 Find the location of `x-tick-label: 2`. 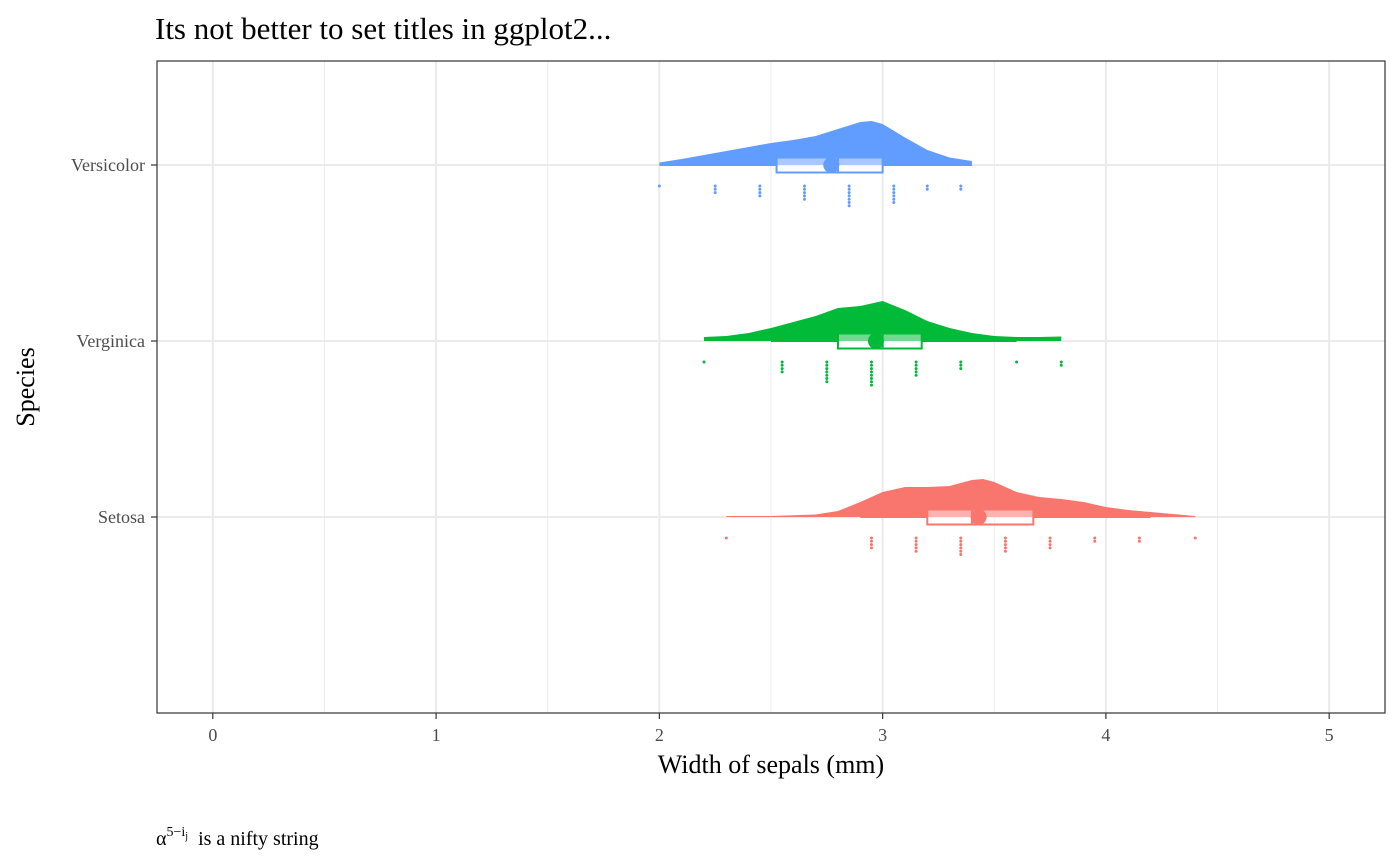

x-tick-label: 2 is located at coordinates (659, 735).